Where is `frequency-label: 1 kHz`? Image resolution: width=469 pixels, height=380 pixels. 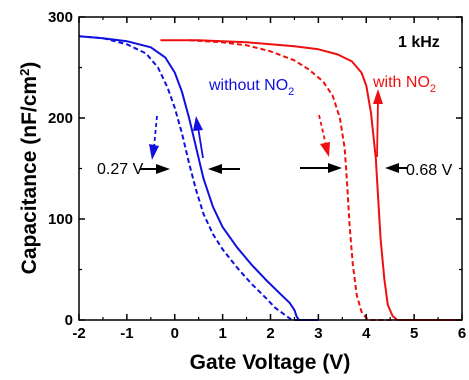 frequency-label: 1 kHz is located at coordinates (419, 42).